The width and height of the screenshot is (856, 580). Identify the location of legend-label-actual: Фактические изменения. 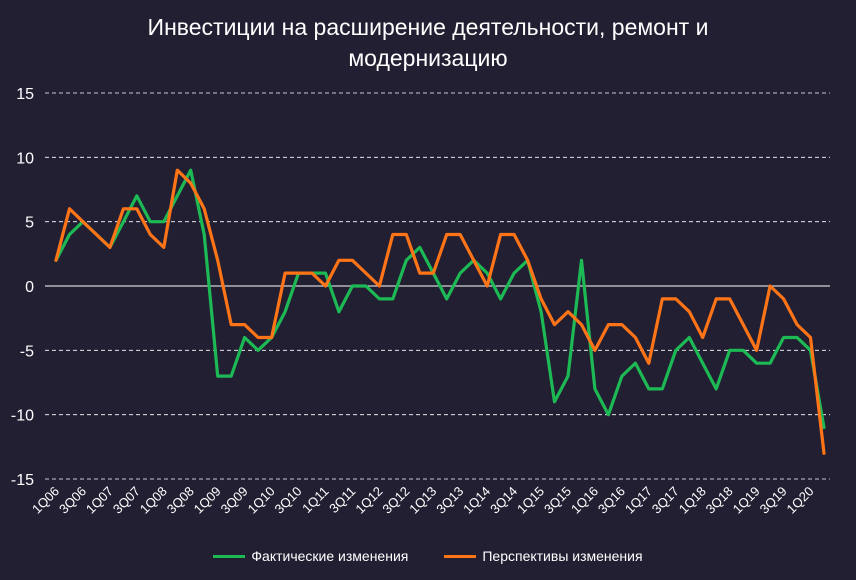
(330, 556).